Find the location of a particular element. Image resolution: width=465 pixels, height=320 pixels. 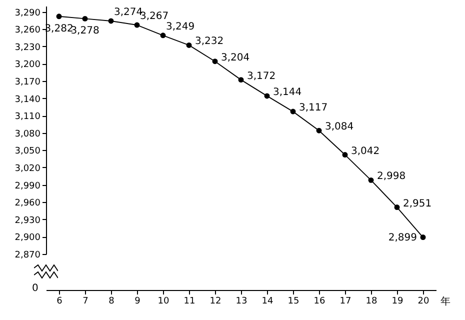

x-tick-label: 11 is located at coordinates (190, 301).